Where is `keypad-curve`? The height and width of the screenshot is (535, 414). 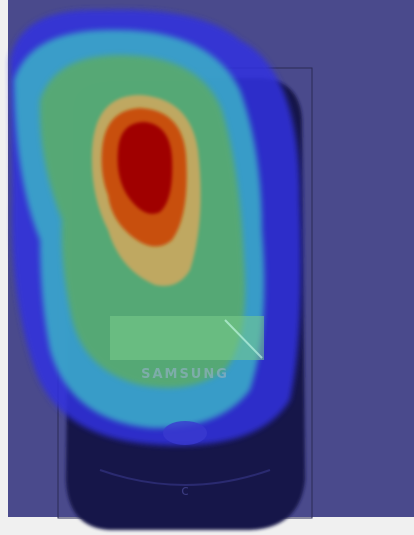 keypad-curve is located at coordinates (185, 477).